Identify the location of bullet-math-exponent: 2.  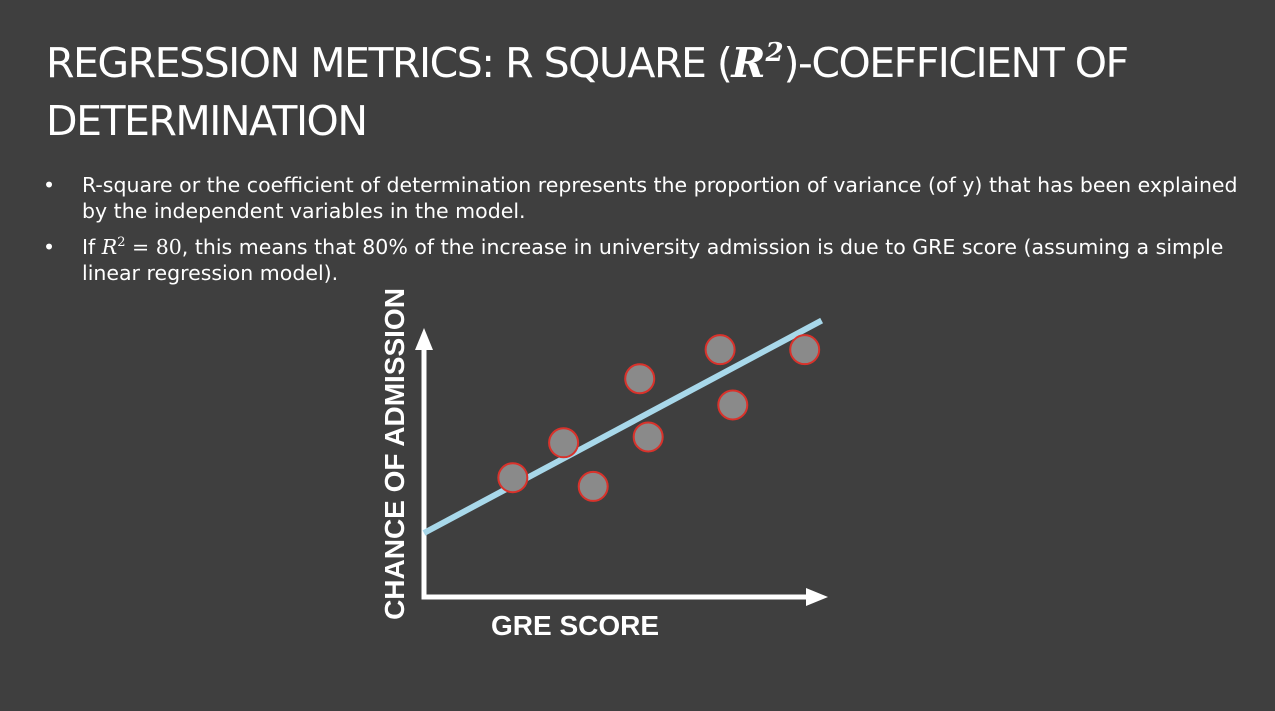
(121, 242).